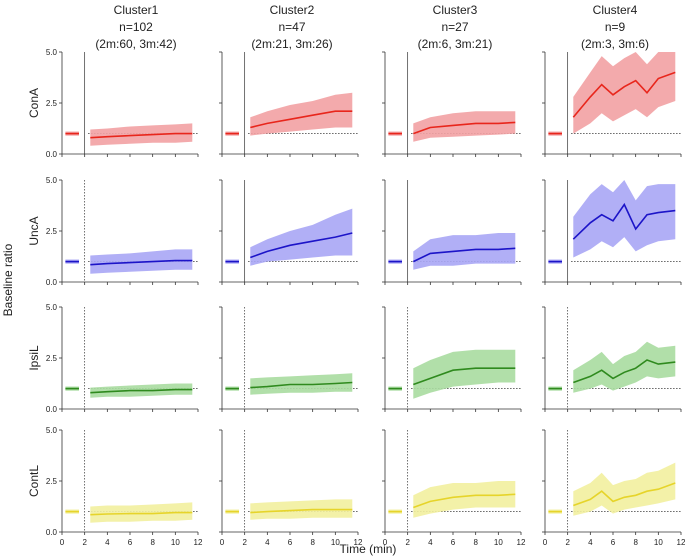 The width and height of the screenshot is (685, 559). Describe the element at coordinates (136, 27) in the screenshot. I see `cluster-title-line: n=102` at that location.